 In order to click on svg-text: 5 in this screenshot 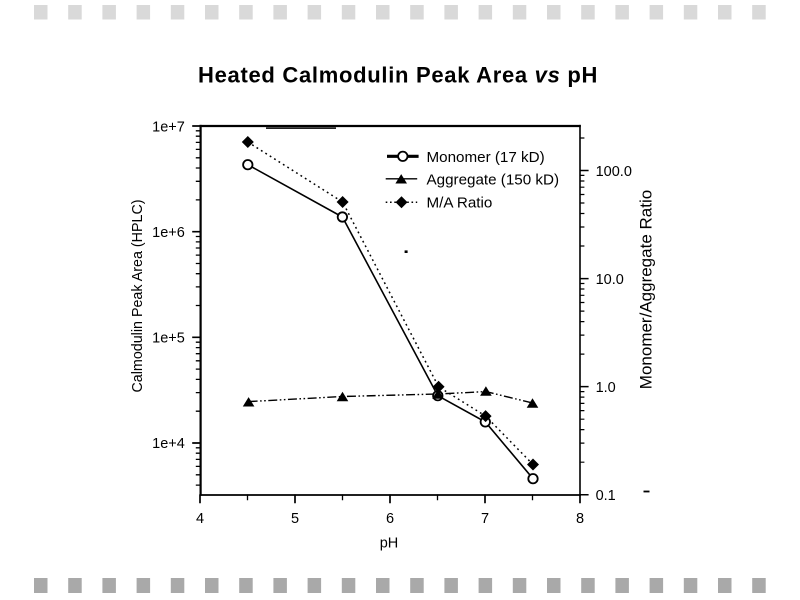, I will do `click(295, 519)`.